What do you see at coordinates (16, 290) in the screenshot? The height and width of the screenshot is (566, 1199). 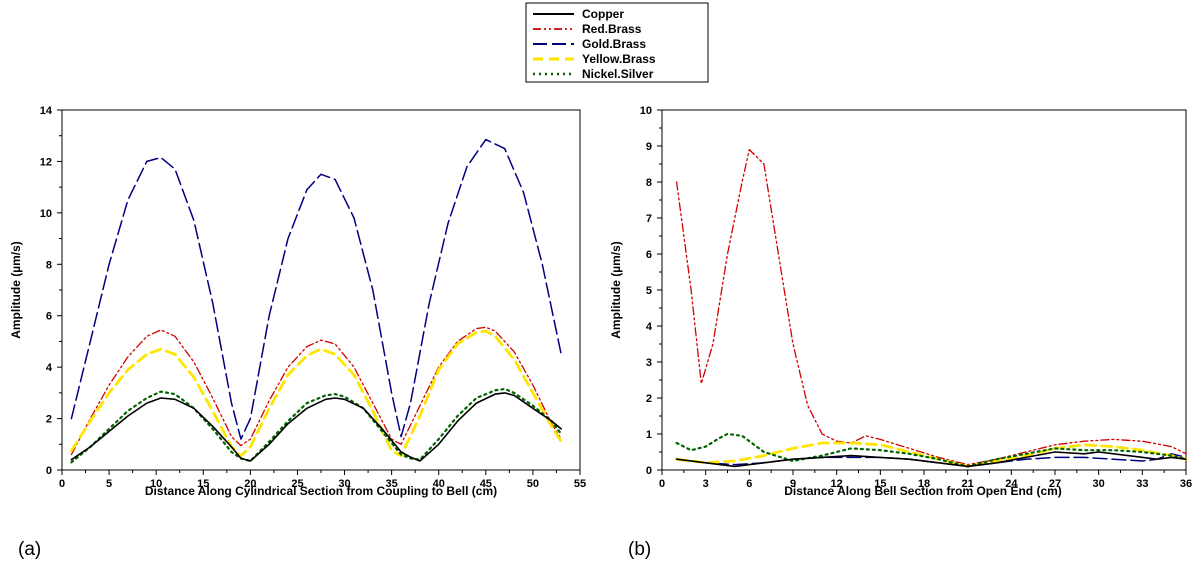 I see `chart-a-y-axis-label: Amplitude (µm/s)` at bounding box center [16, 290].